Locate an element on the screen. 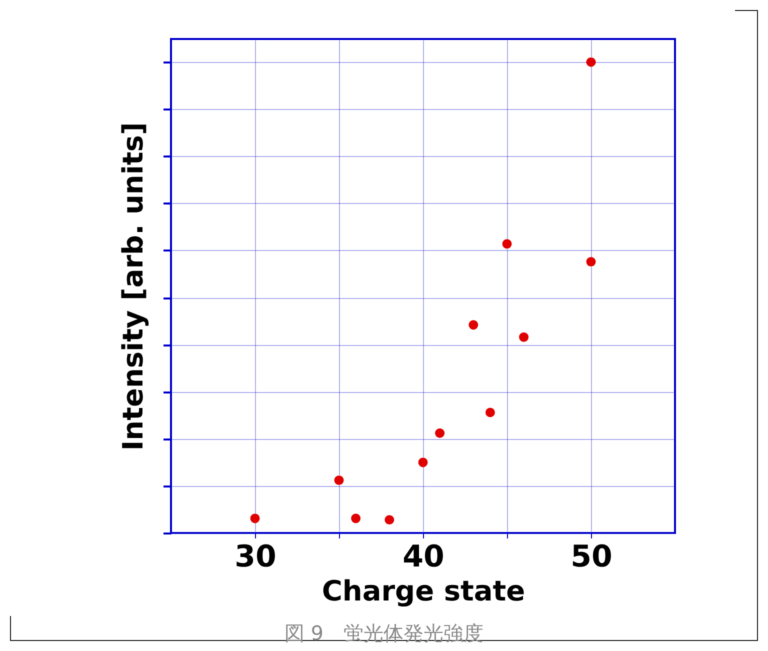  x-tick-label: 30 is located at coordinates (255, 557).